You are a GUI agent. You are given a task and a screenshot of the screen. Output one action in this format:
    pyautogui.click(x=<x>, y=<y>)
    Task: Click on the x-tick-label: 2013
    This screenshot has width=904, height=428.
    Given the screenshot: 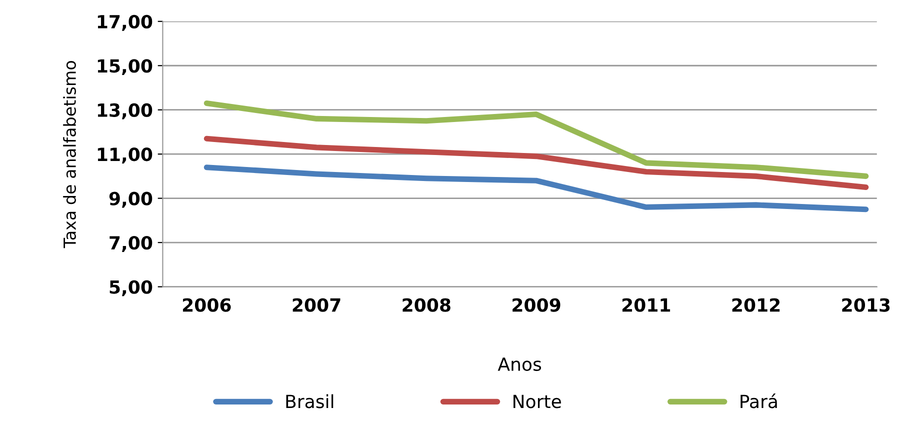 What is the action you would take?
    pyautogui.click(x=866, y=305)
    